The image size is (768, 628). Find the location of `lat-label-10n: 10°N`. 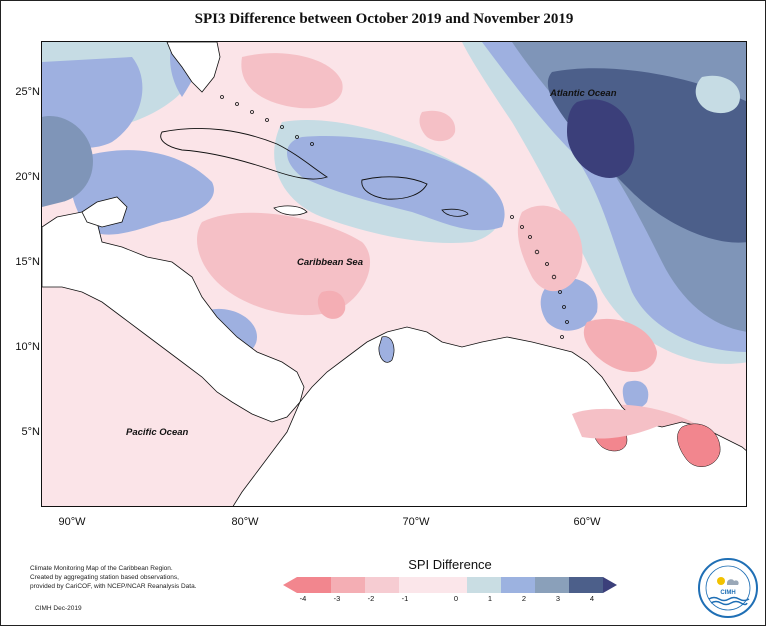

lat-label-10n: 10°N is located at coordinates (27, 347).